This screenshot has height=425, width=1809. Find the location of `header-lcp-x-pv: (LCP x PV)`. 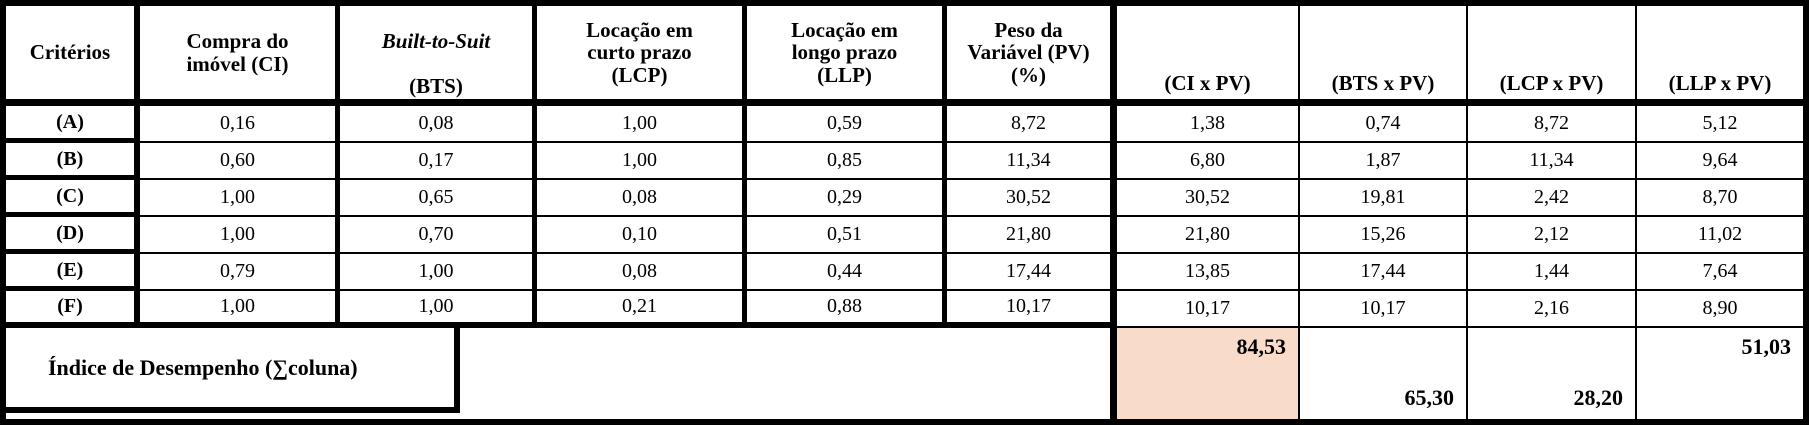

header-lcp-x-pv: (LCP x PV) is located at coordinates (1552, 52).